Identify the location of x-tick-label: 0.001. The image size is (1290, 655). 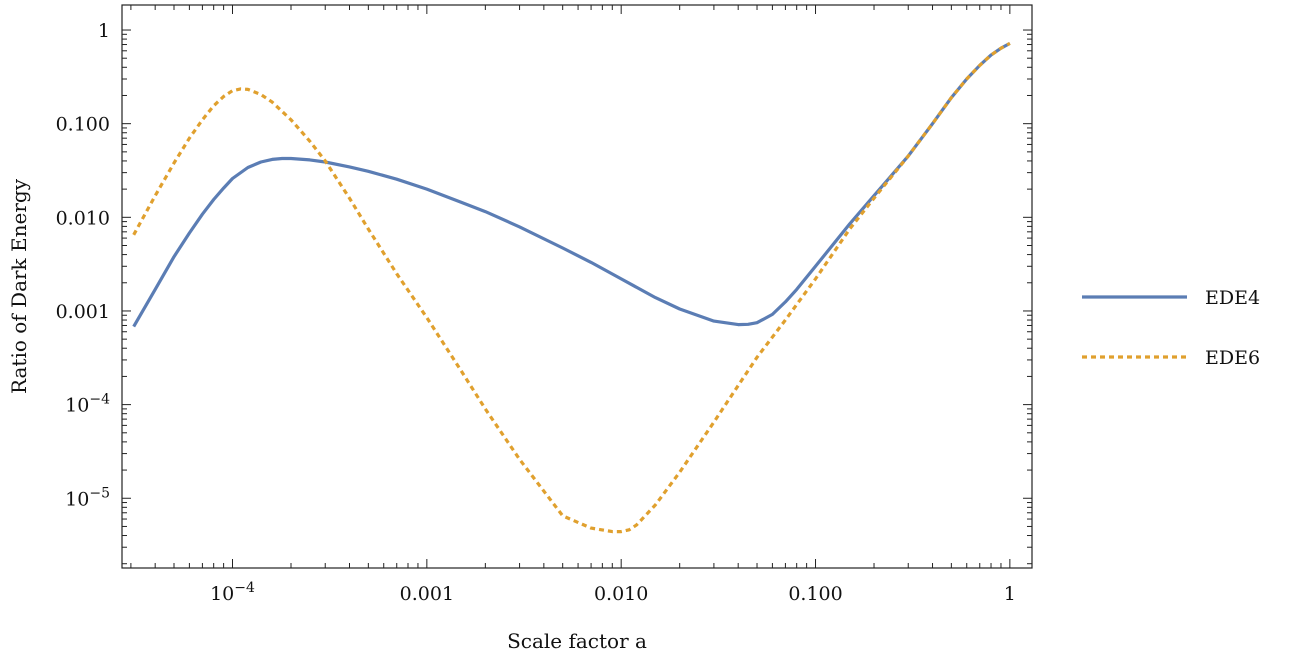
(427, 594).